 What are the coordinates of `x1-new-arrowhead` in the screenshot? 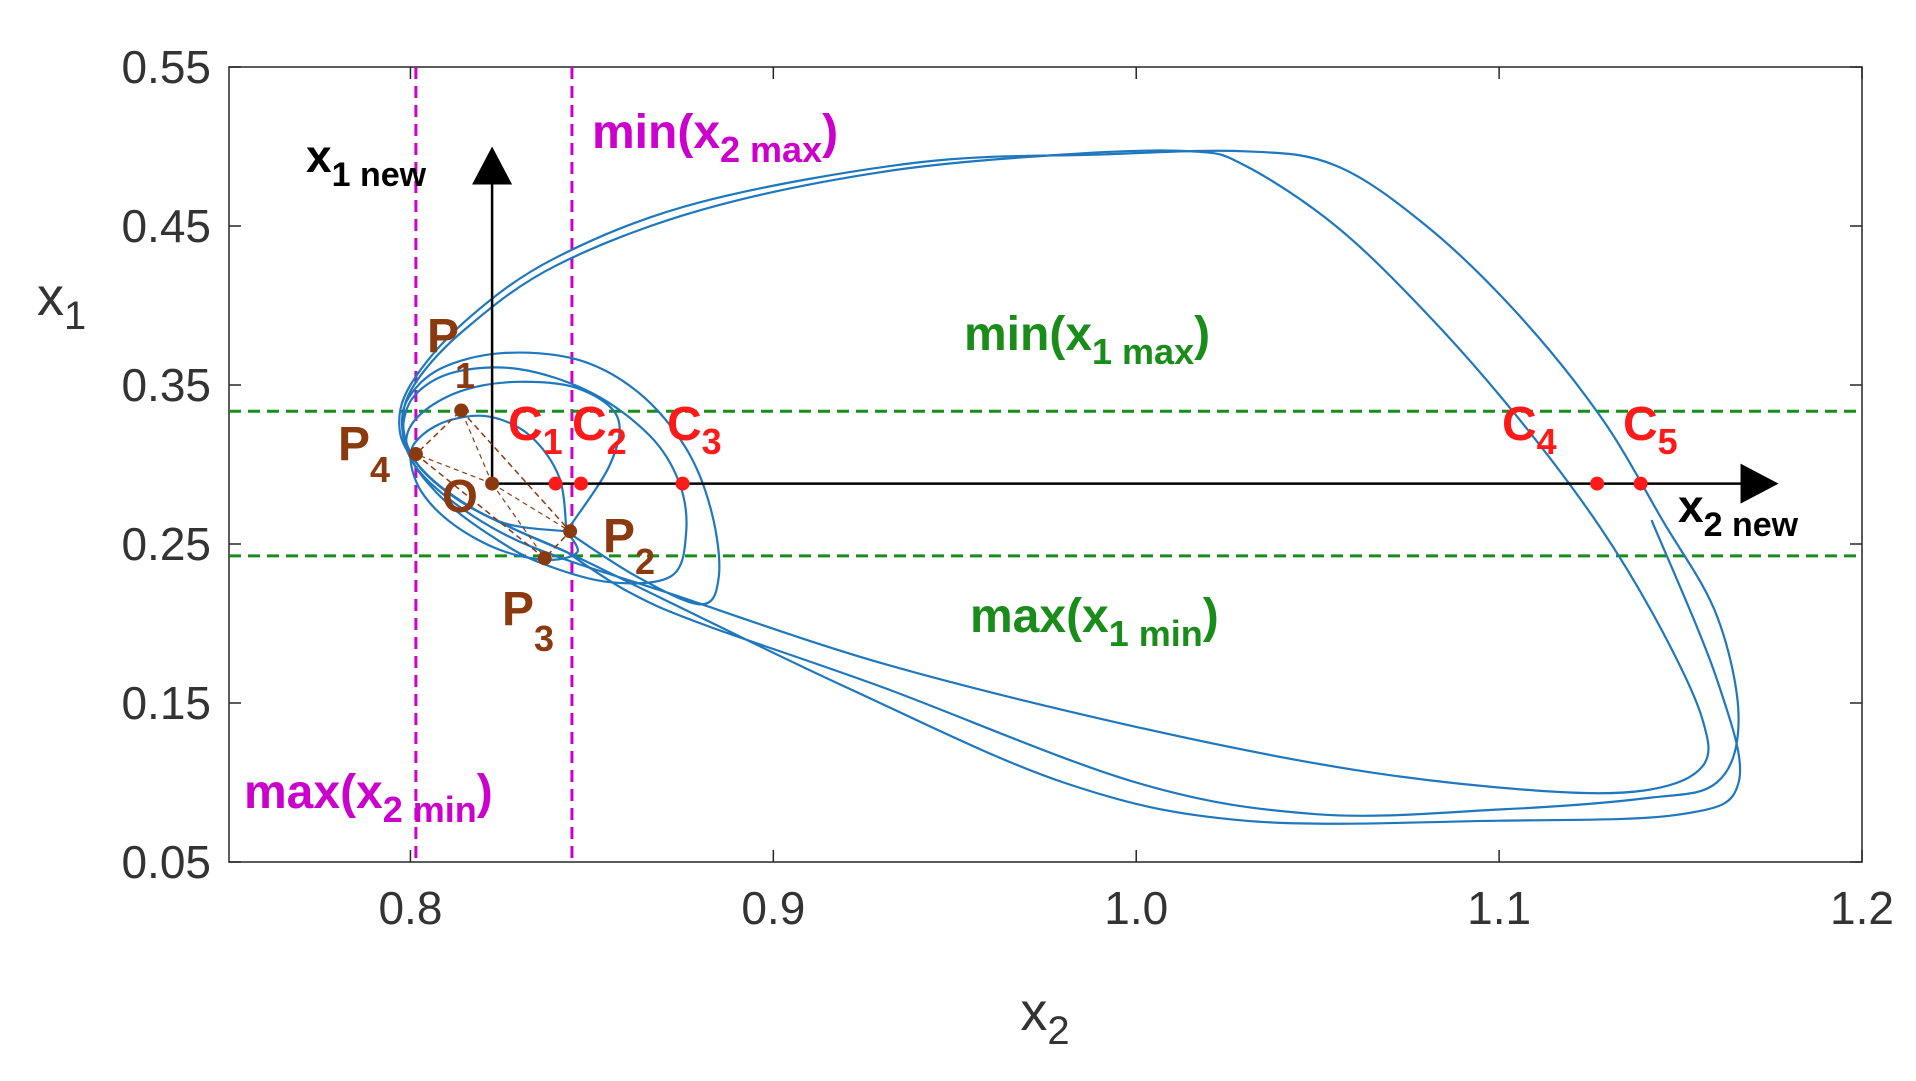 It's located at (492, 165).